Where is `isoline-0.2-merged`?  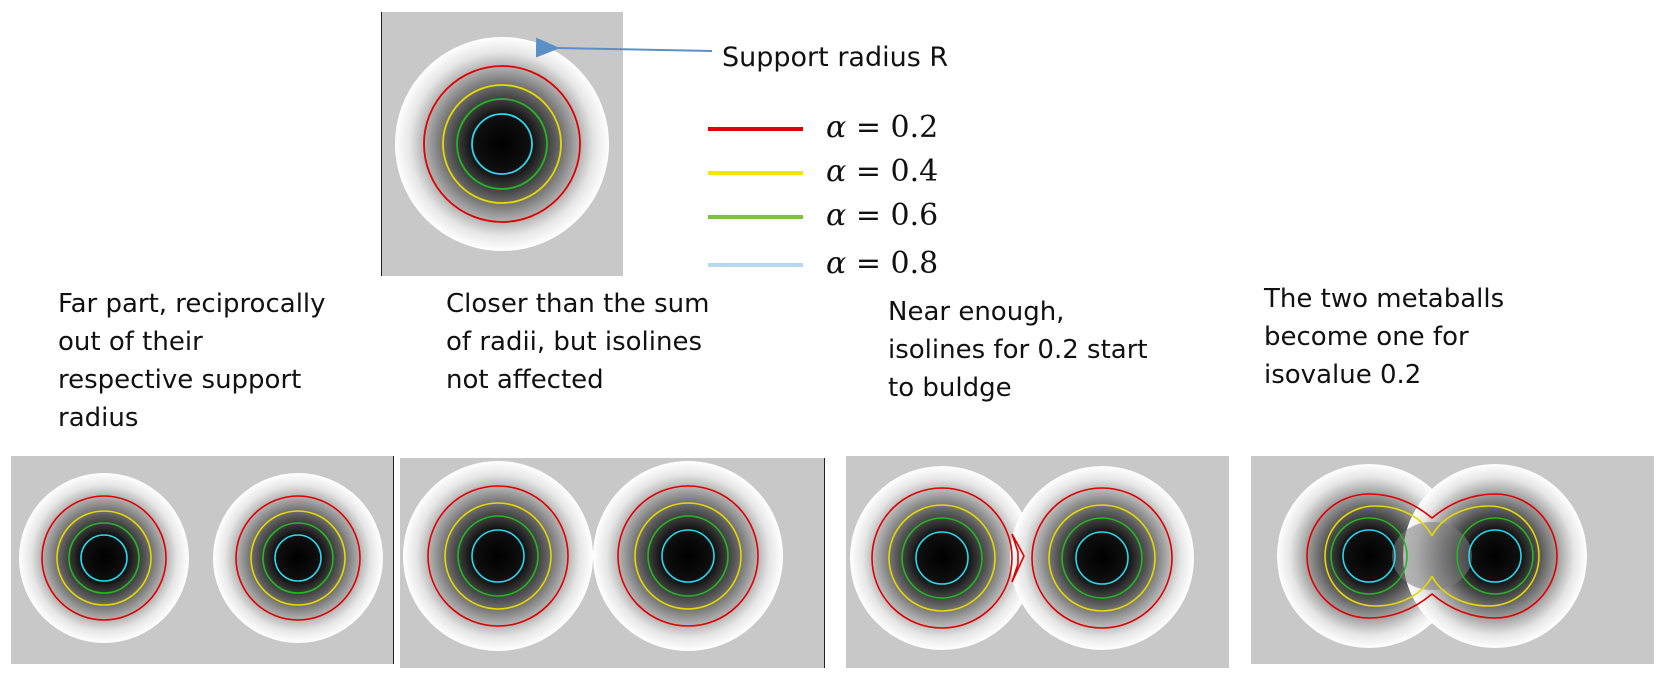 isoline-0.2-merged is located at coordinates (1432, 556).